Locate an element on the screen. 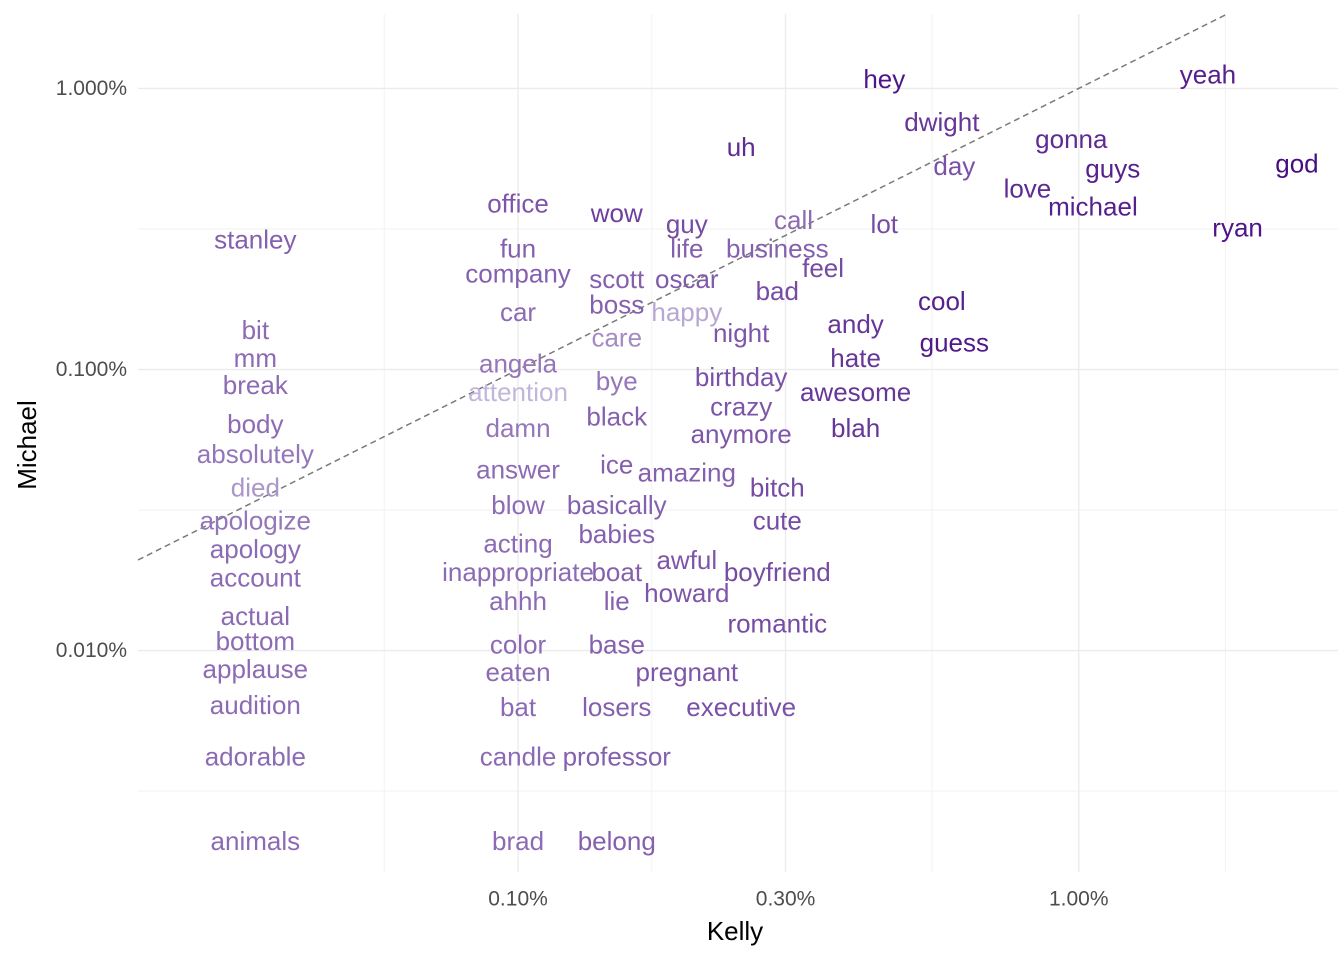  y-tick-label: 1.000% is located at coordinates (91, 88).